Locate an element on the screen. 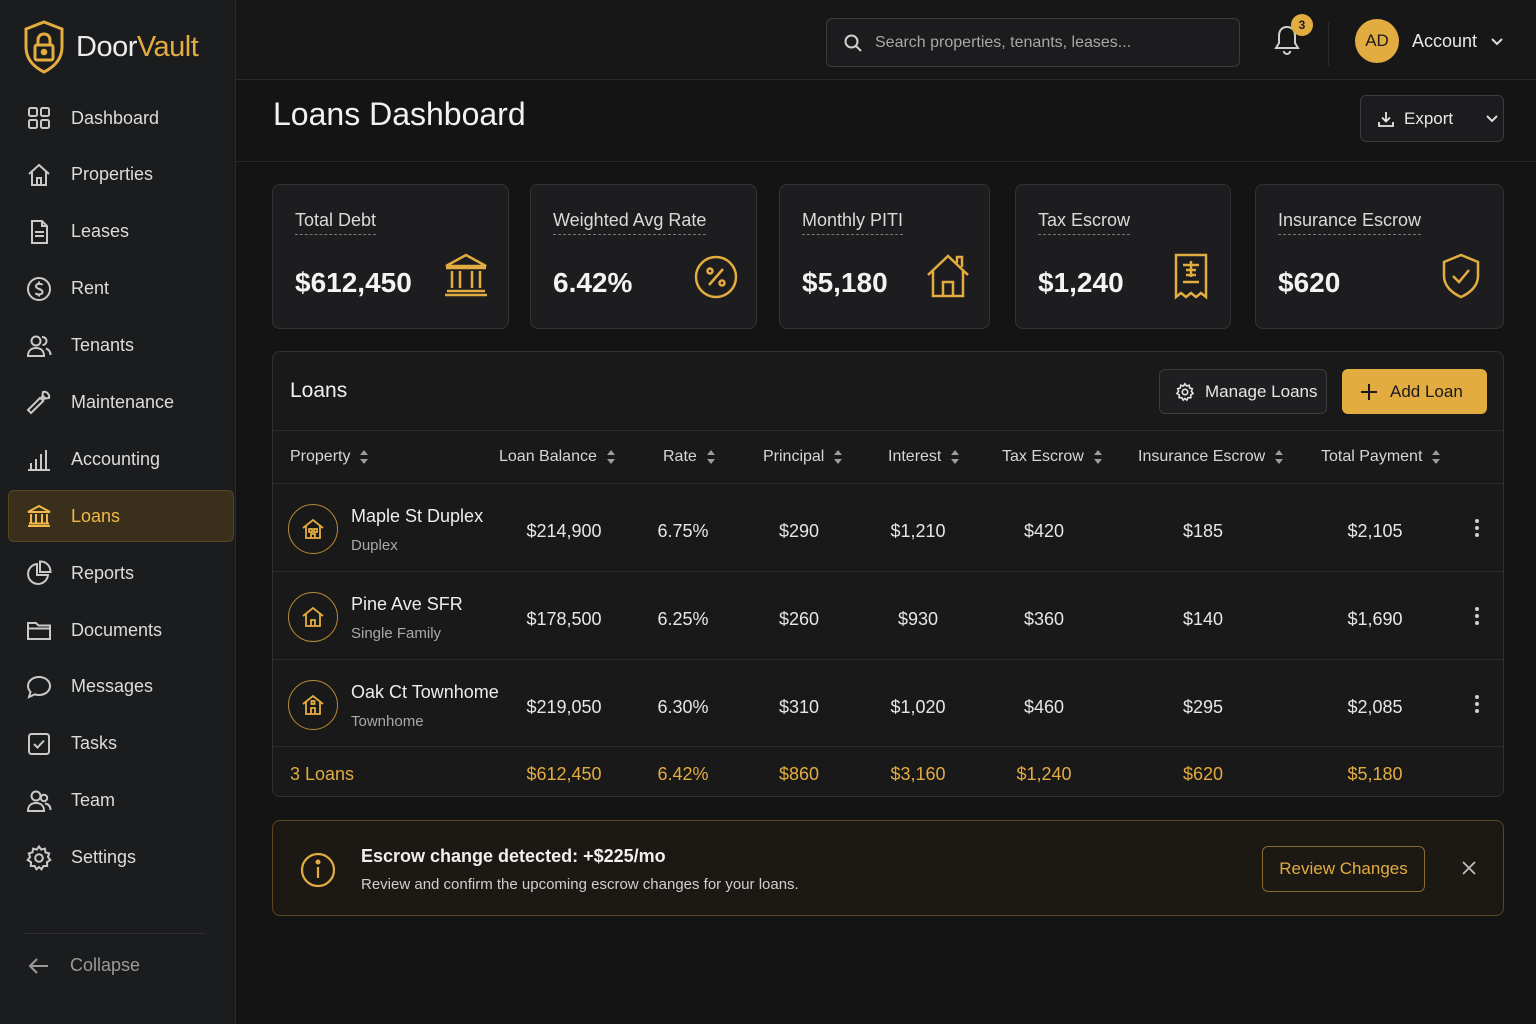  sidebar-item-maintenance: Maintenance is located at coordinates (121, 402).